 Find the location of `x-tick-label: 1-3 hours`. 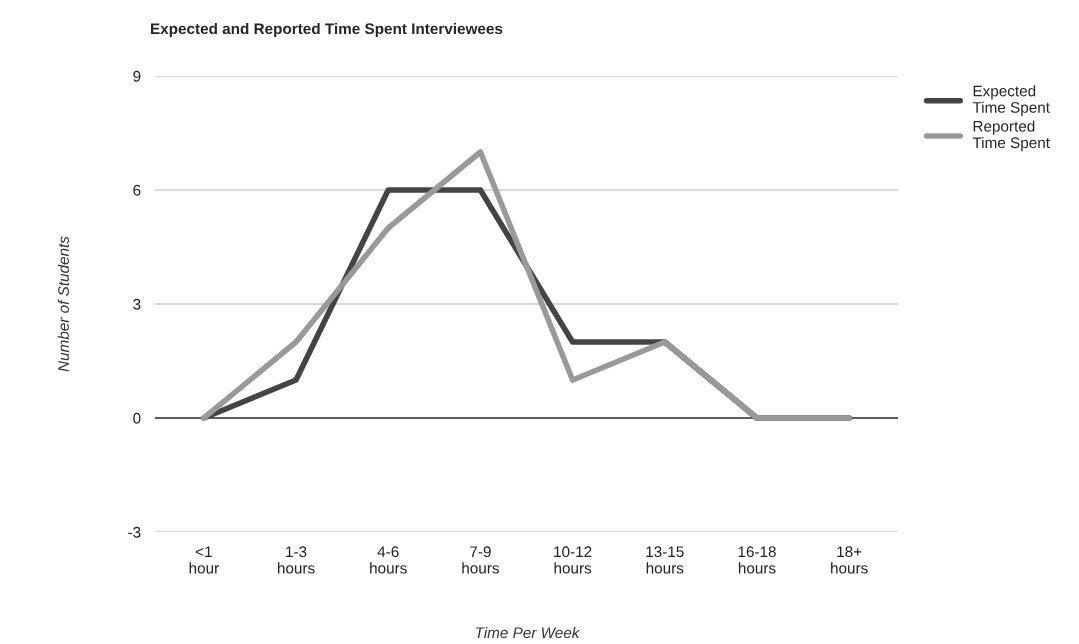

x-tick-label: 1-3 hours is located at coordinates (296, 560).